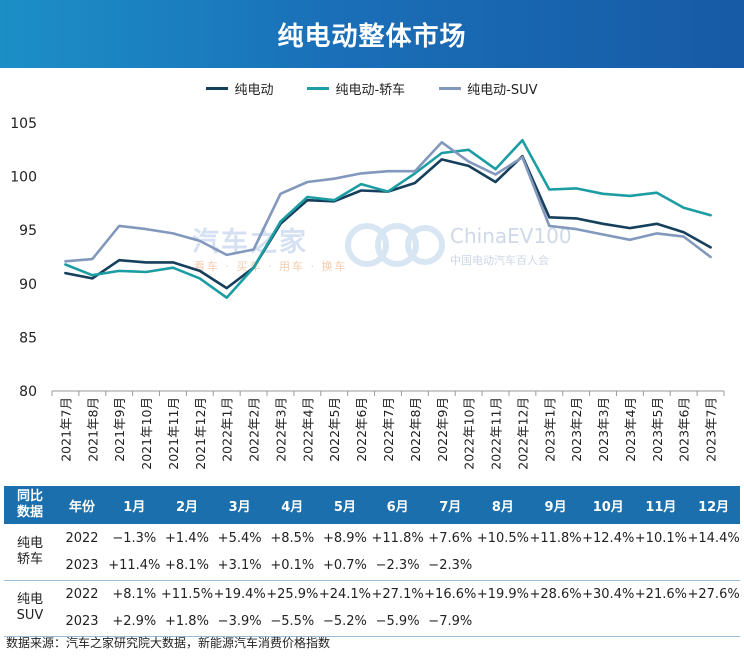 This screenshot has height=660, width=744. What do you see at coordinates (345, 566) in the screenshot?
I see `table-value-cell: +0.7%` at bounding box center [345, 566].